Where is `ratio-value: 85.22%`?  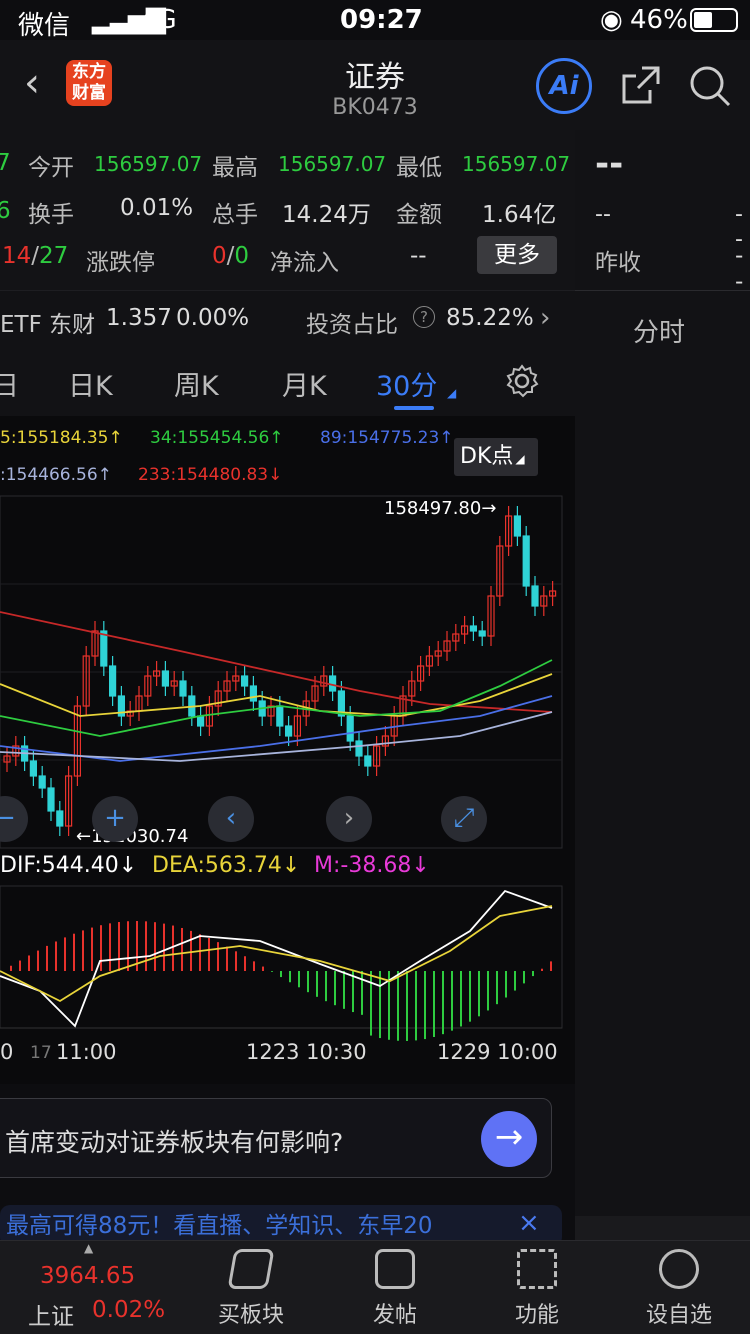 ratio-value: 85.22% is located at coordinates (490, 318).